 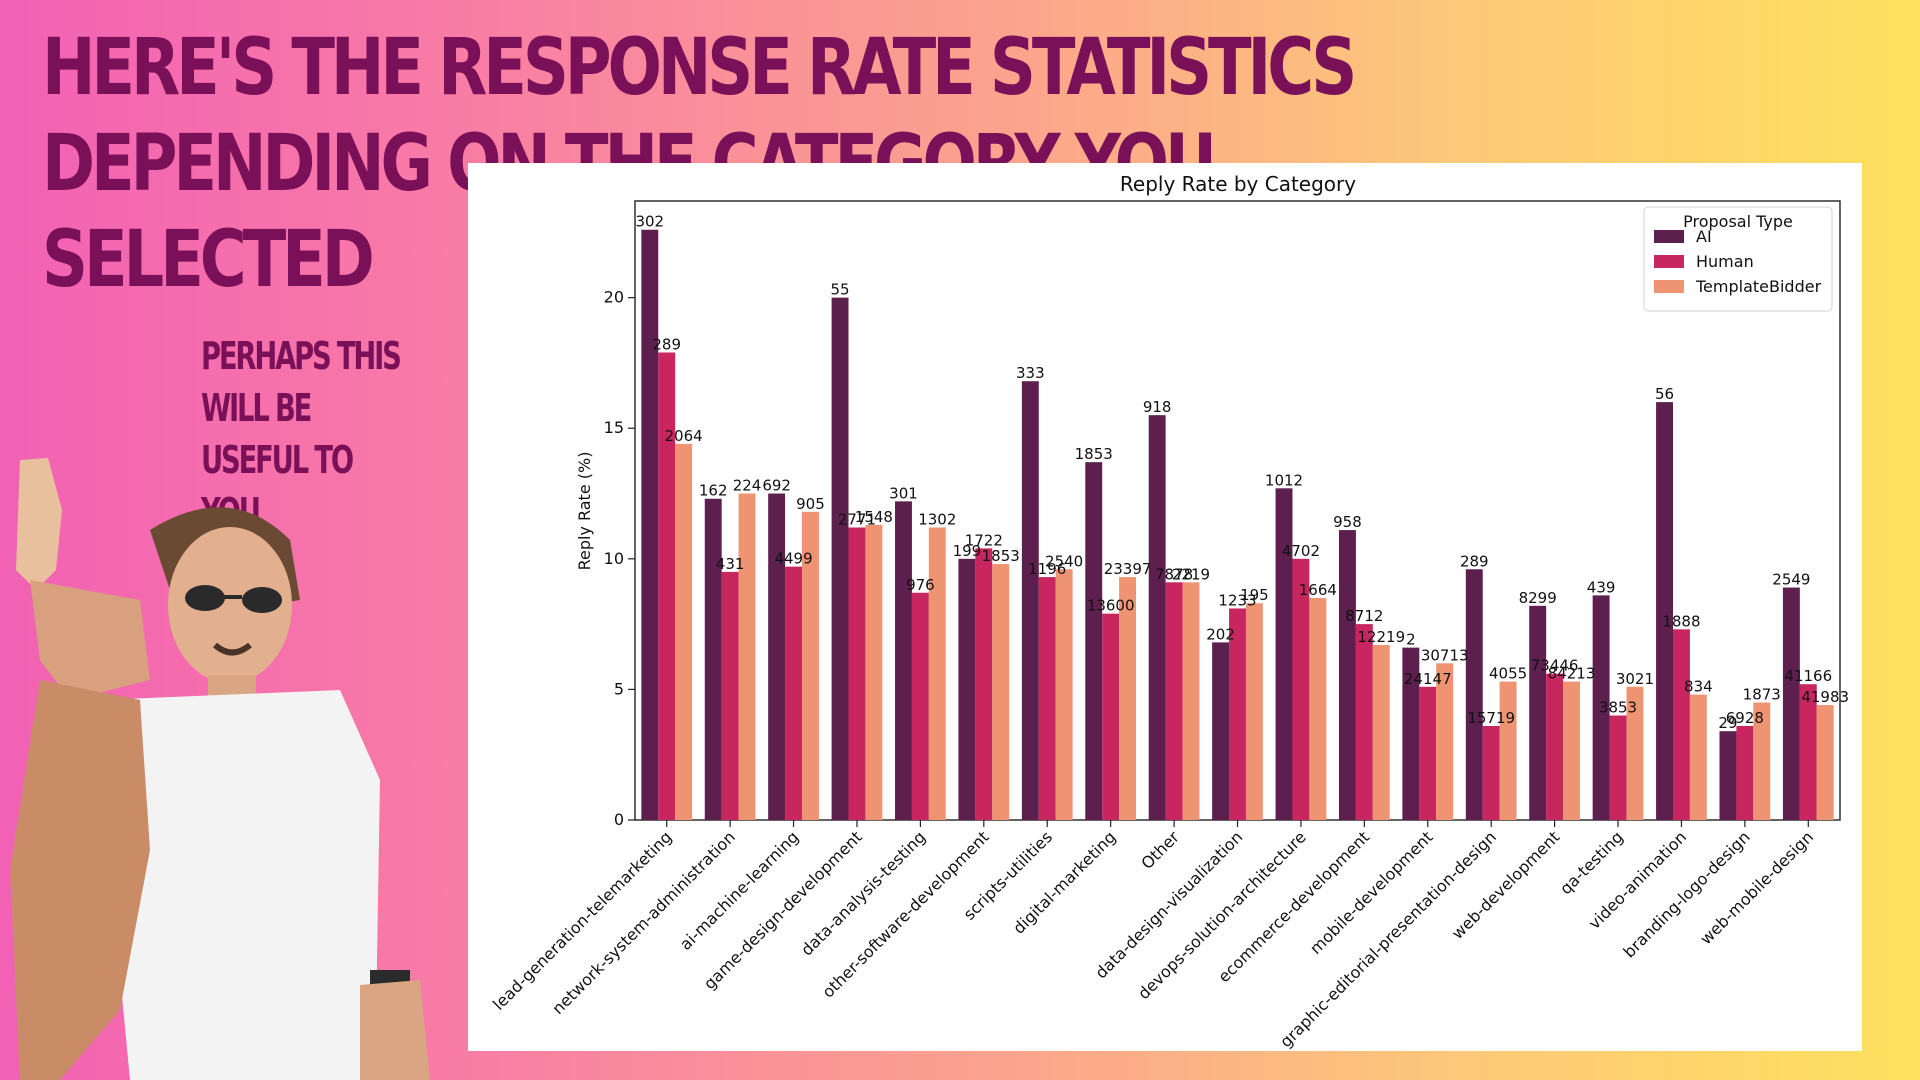 I want to click on x-tick-label: ai-machine-learning, so click(x=739, y=890).